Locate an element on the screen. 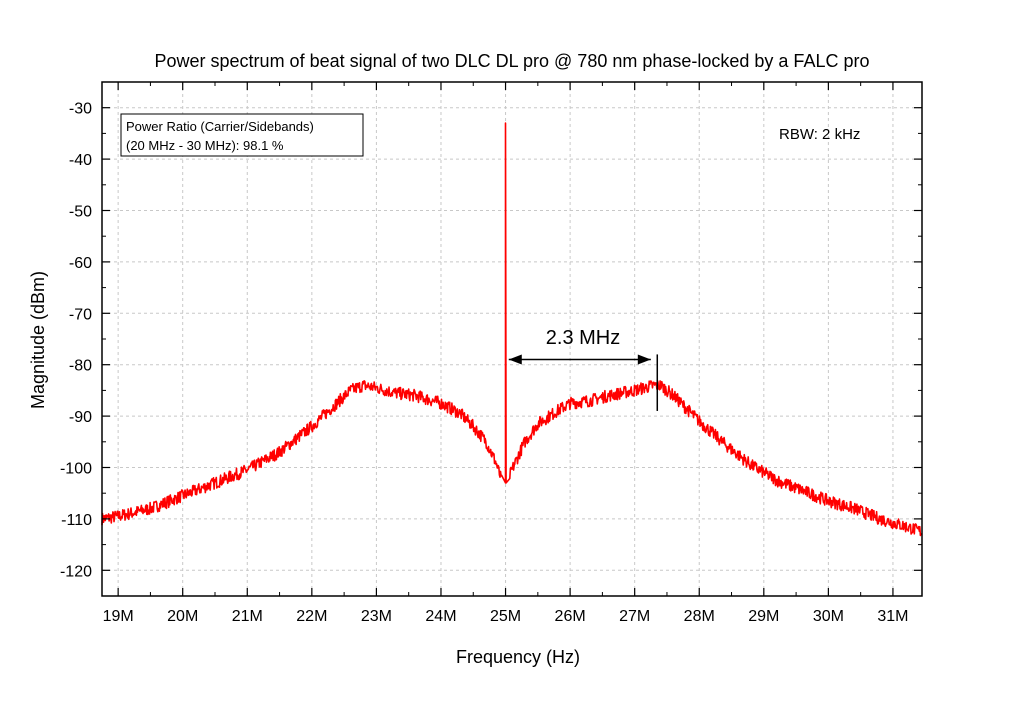 This screenshot has height=715, width=1024. y-tick-label: -60 is located at coordinates (80, 263).